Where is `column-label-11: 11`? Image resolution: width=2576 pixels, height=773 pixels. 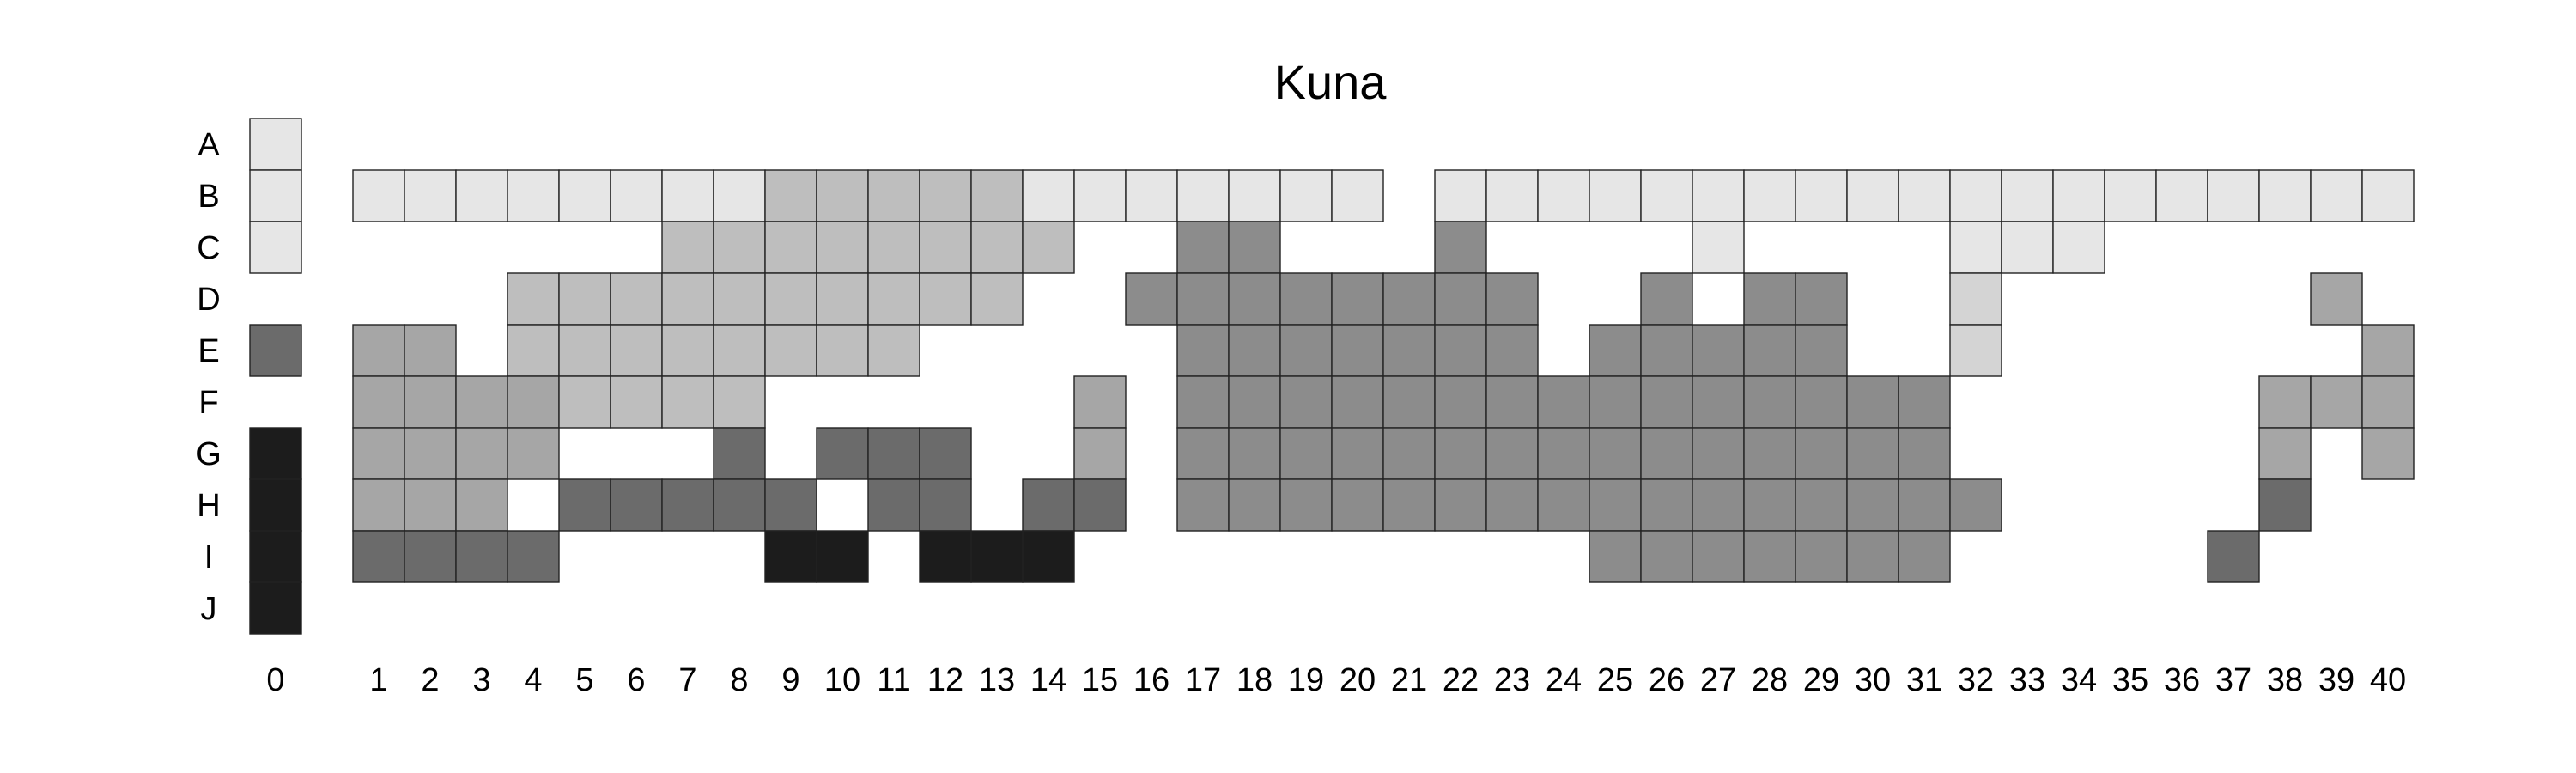
column-label-11: 11 is located at coordinates (893, 680).